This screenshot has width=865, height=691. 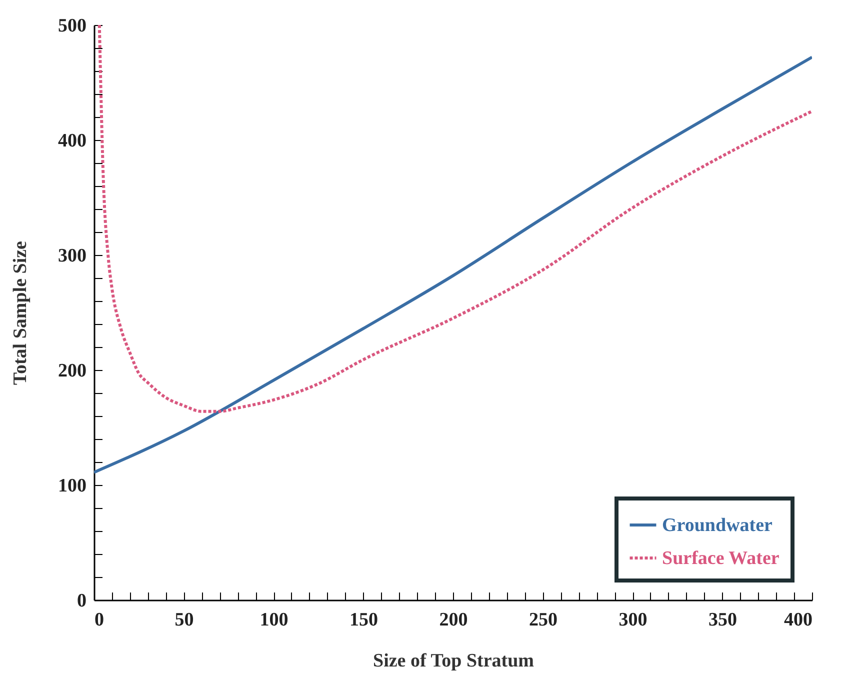 I want to click on y-axis-title: Total Sample Size, so click(x=20, y=313).